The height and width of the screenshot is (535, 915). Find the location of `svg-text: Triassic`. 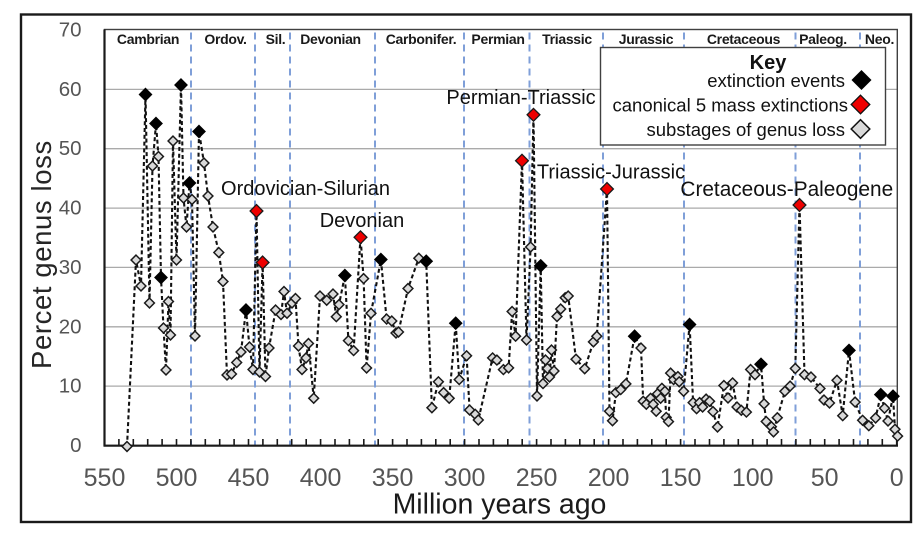

svg-text: Triassic is located at coordinates (567, 39).